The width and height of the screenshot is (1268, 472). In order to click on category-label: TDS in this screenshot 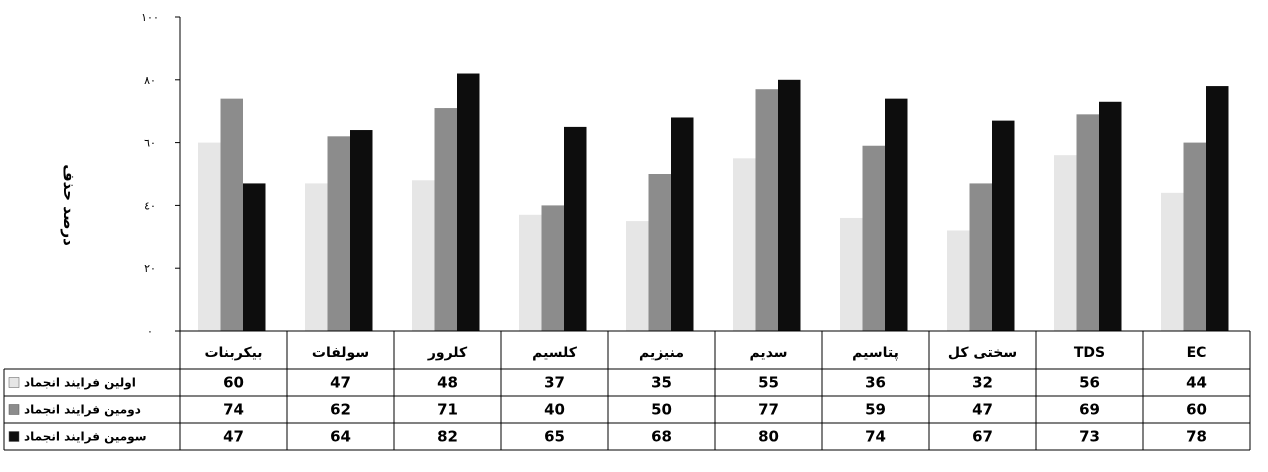, I will do `click(1089, 353)`.